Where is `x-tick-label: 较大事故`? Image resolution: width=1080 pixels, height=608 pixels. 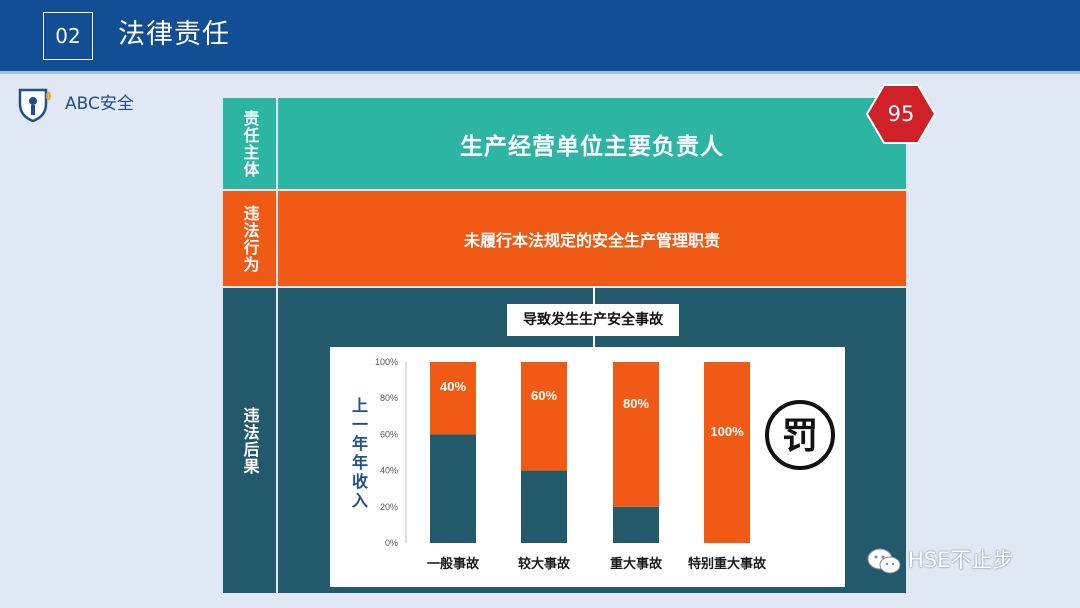 x-tick-label: 较大事故 is located at coordinates (544, 564).